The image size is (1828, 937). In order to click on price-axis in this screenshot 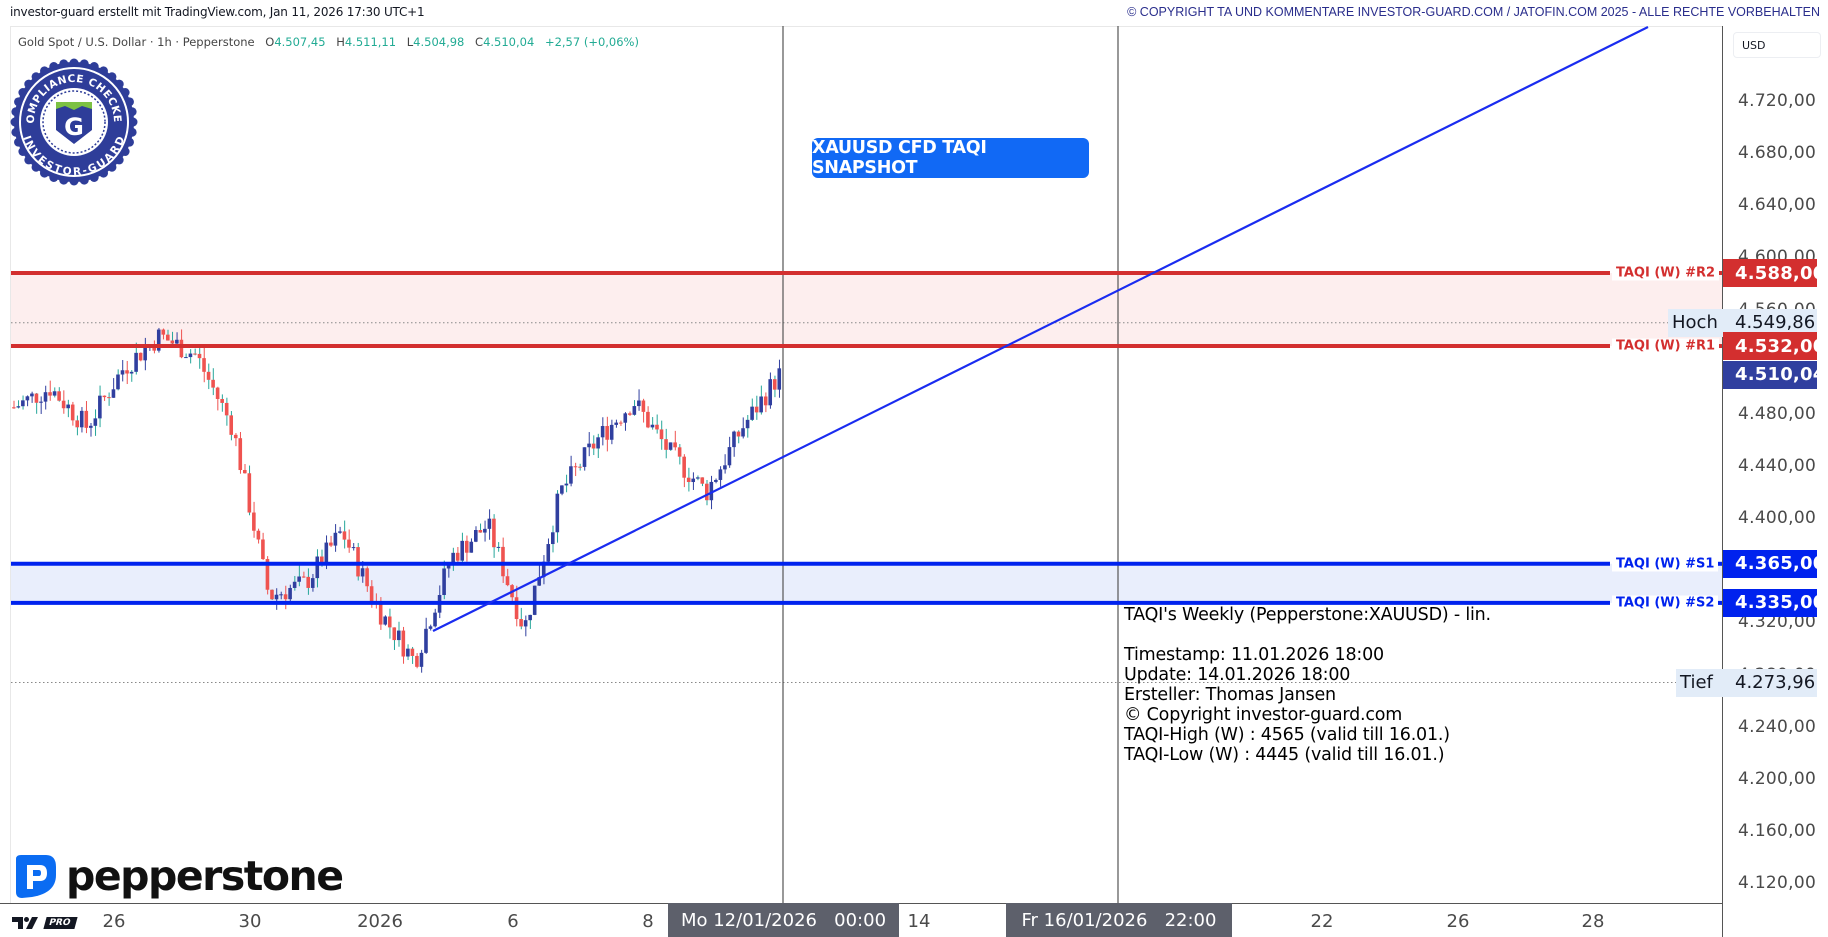, I will do `click(1775, 481)`.